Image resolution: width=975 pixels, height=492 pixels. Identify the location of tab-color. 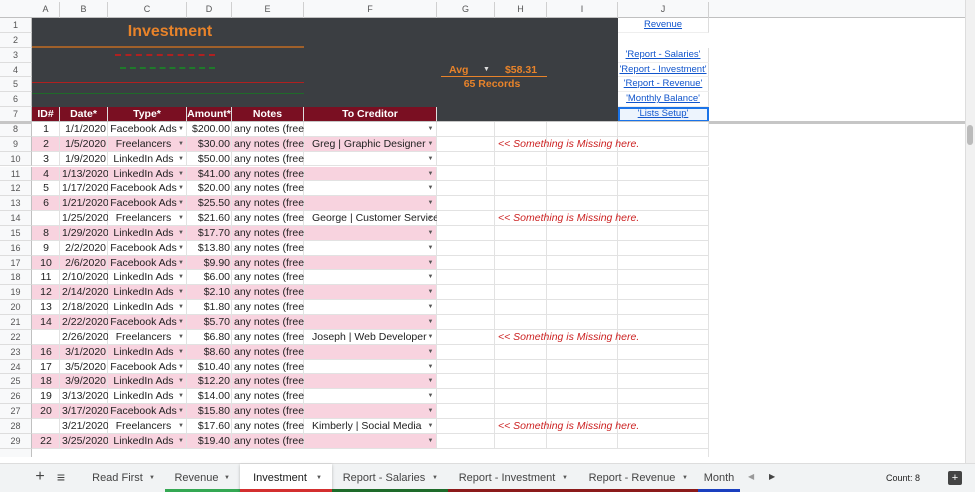
(719, 490).